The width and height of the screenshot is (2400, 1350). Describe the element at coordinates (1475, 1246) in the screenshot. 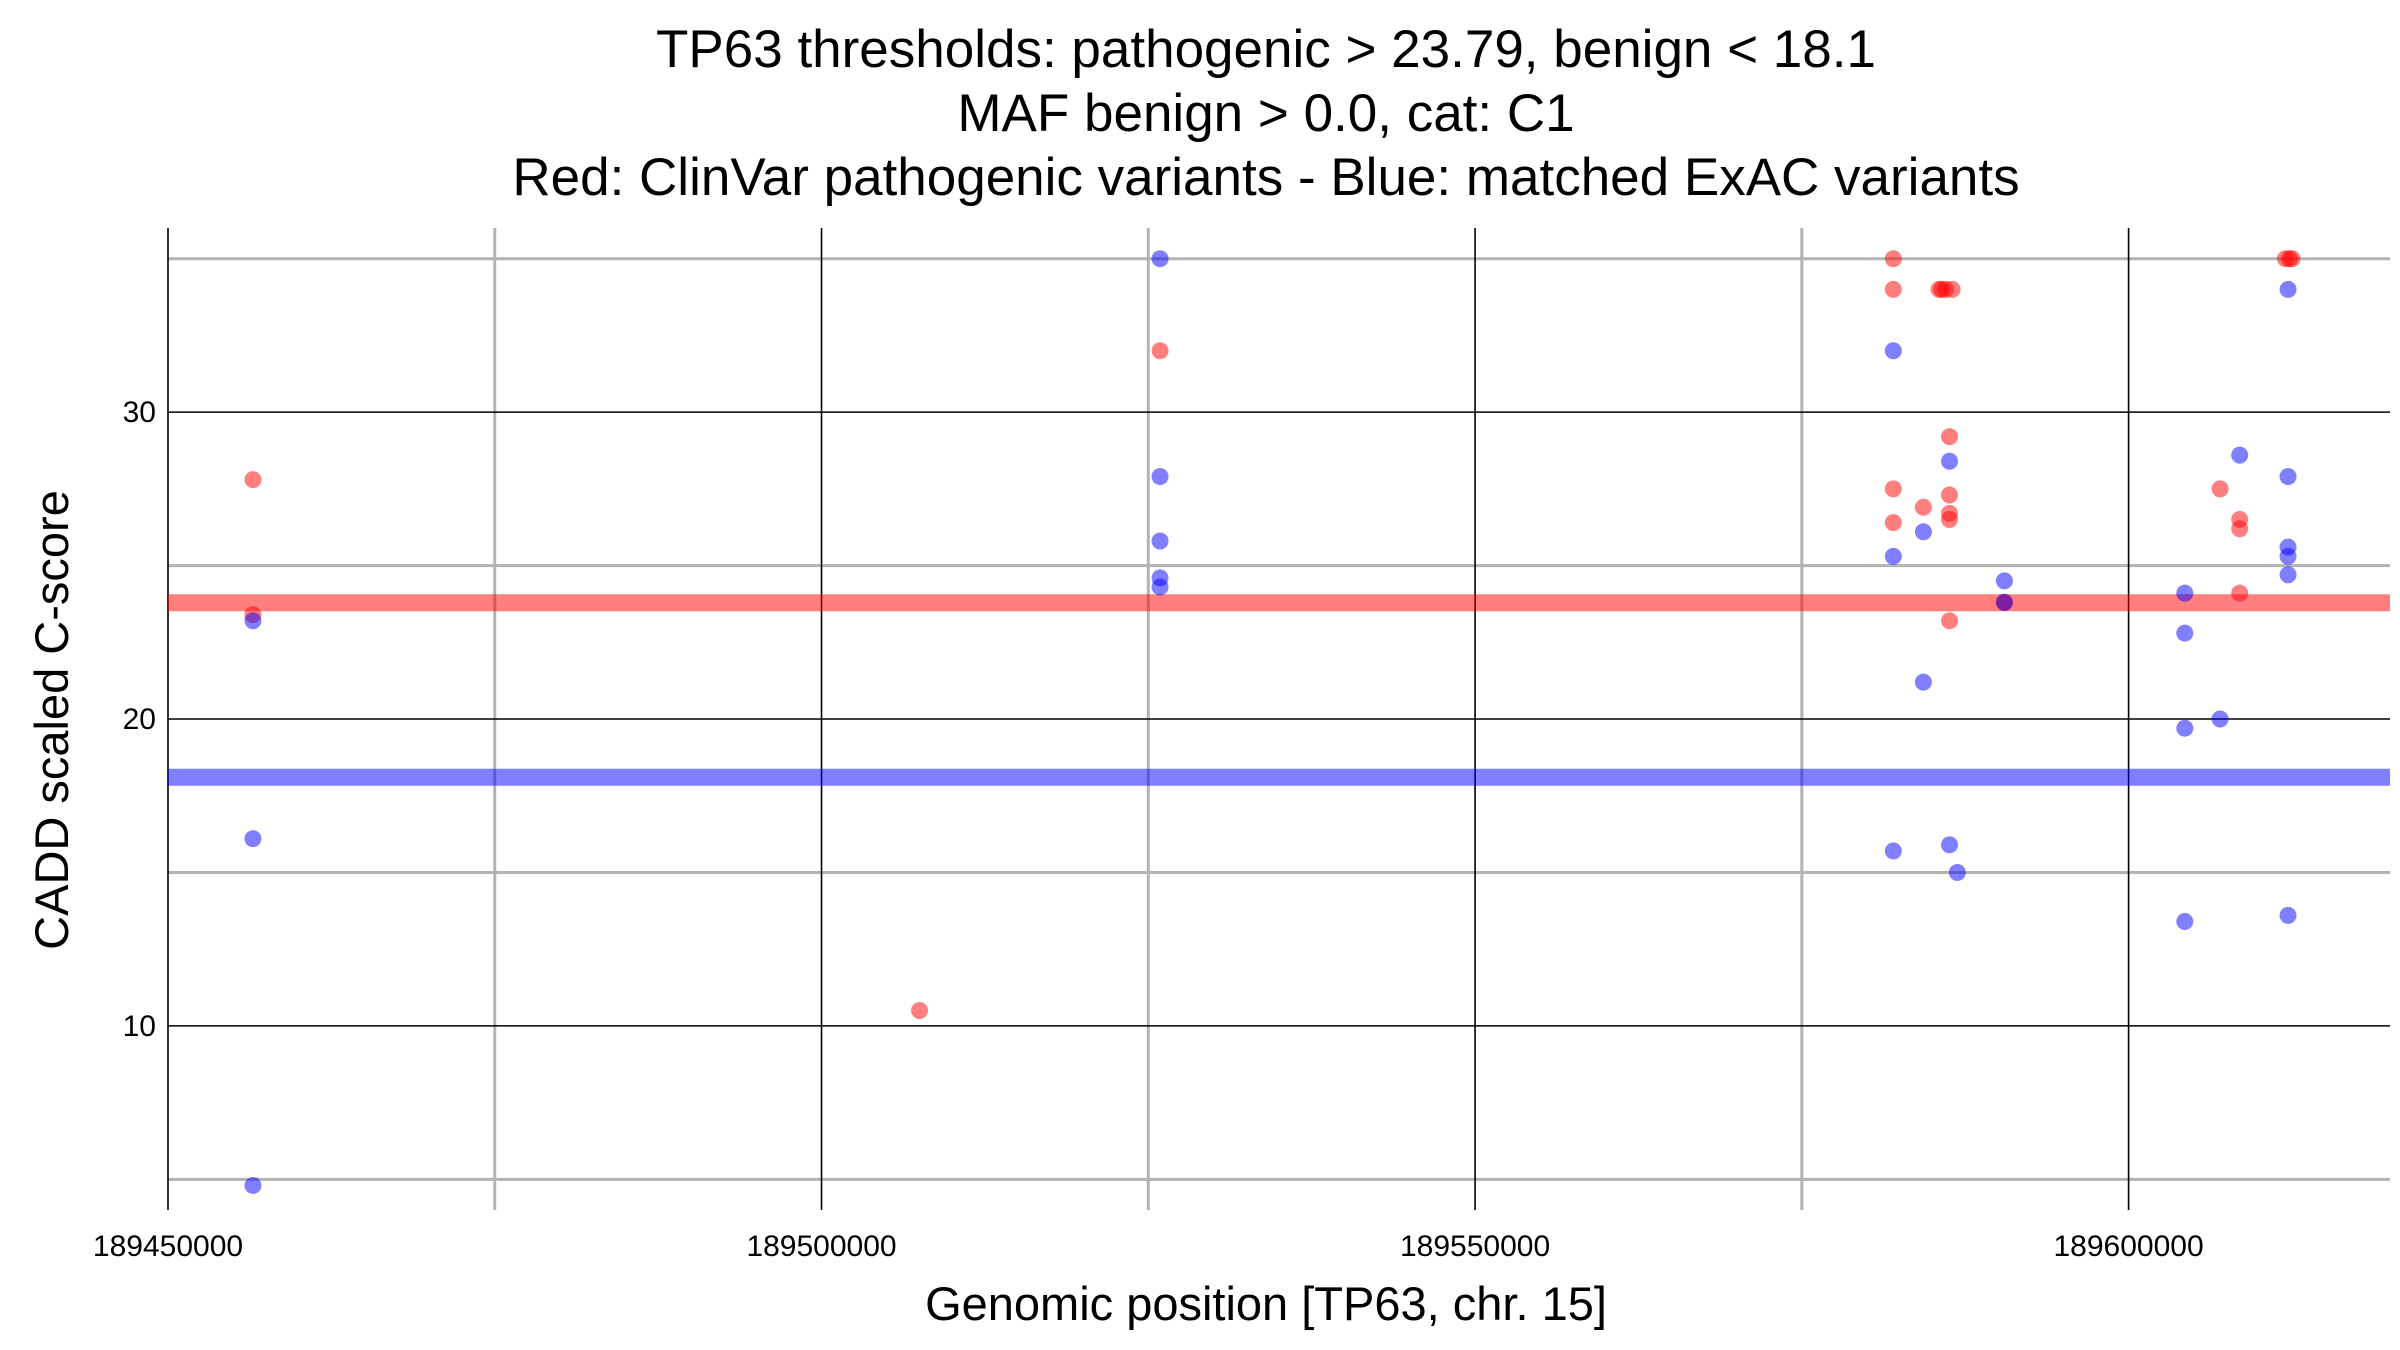

I see `x-tick-label-2: 189550000` at that location.